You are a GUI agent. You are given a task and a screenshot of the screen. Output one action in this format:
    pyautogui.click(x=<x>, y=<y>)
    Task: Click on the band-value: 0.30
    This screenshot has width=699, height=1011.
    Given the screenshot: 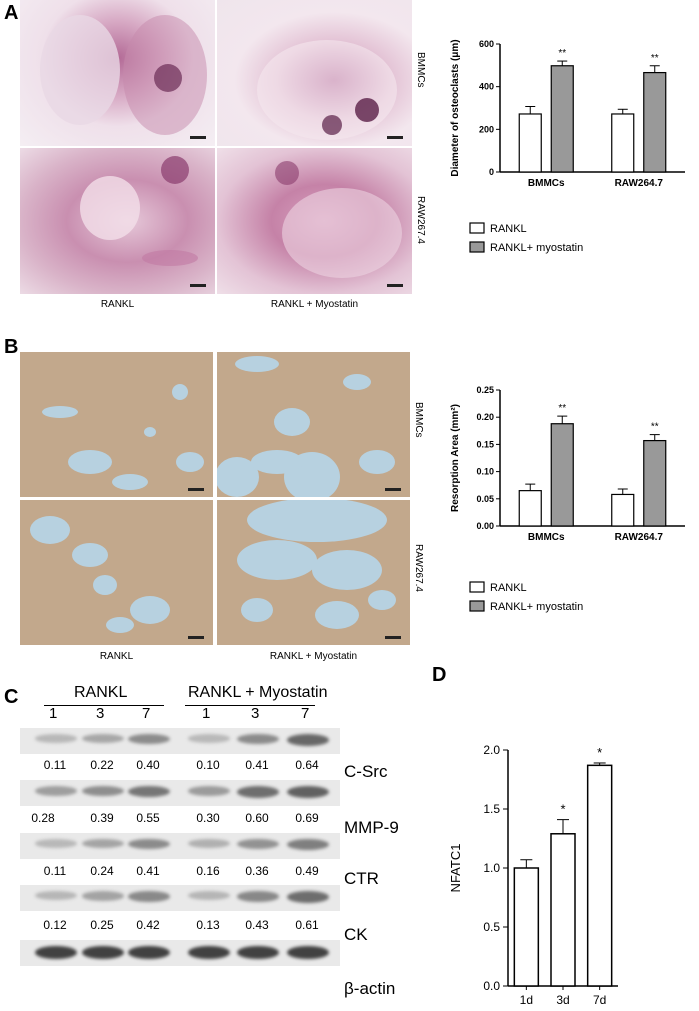 What is the action you would take?
    pyautogui.click(x=208, y=818)
    